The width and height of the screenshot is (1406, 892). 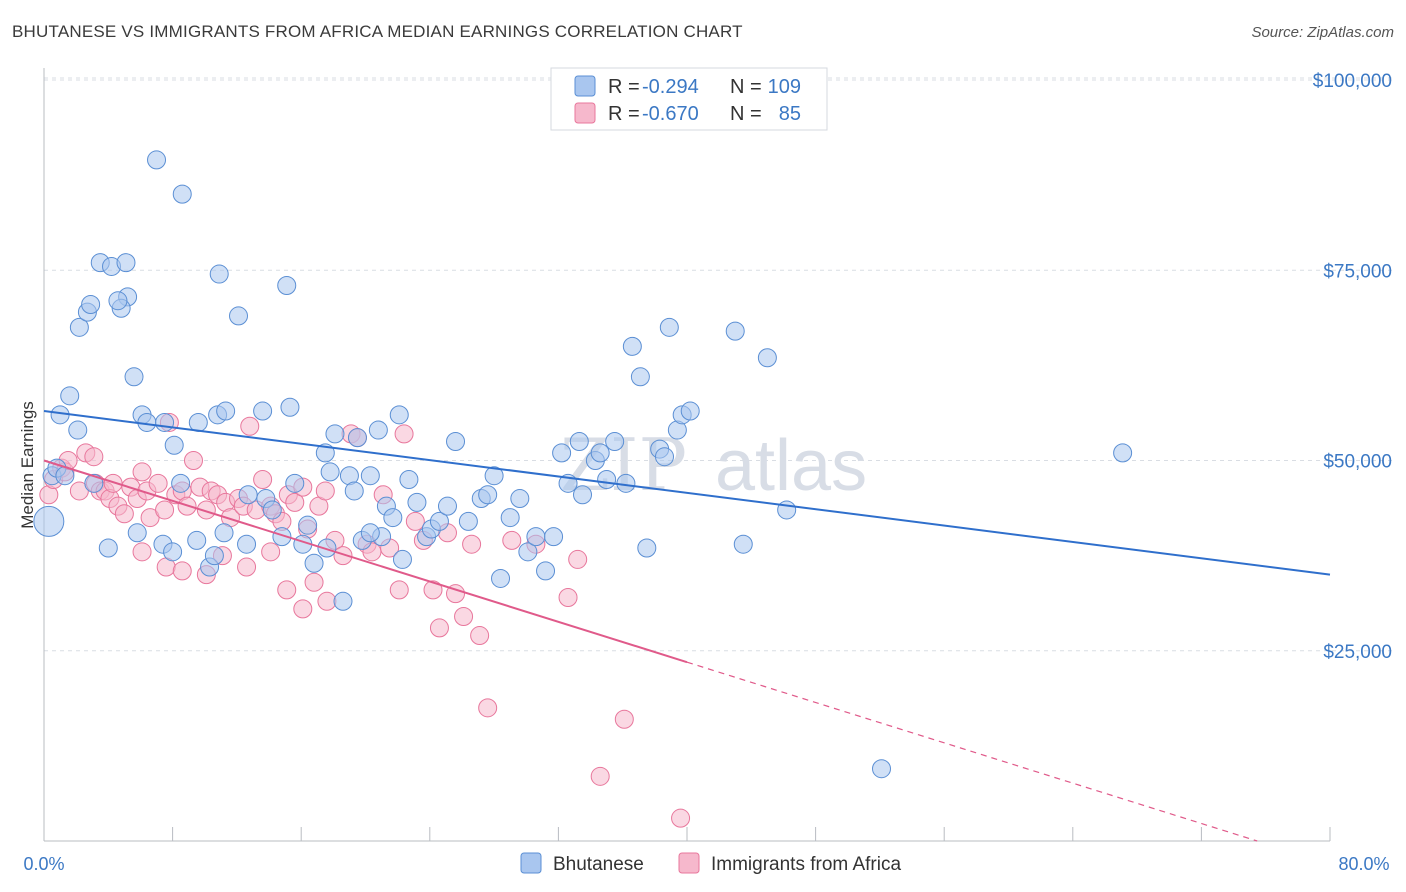 I want to click on legend-n-value-1: 109, so click(x=784, y=87).